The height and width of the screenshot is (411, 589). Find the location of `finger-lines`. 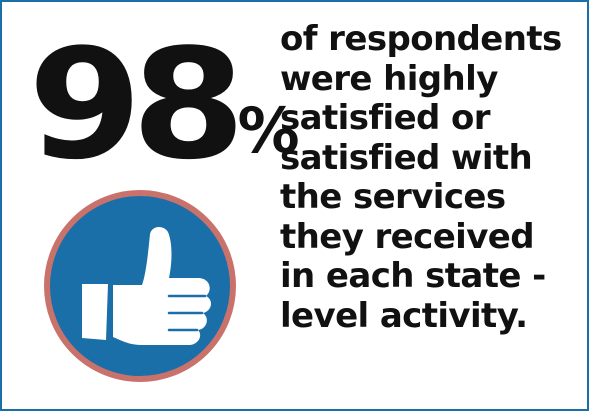

finger-lines is located at coordinates (187, 313).